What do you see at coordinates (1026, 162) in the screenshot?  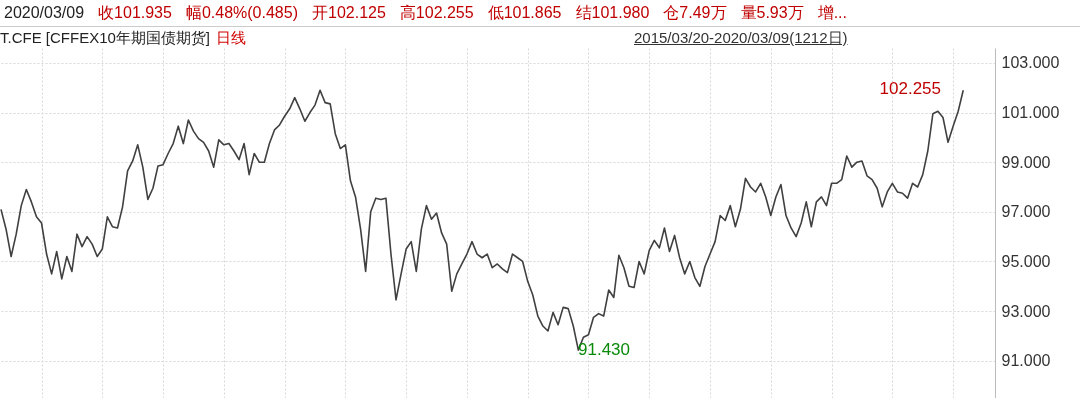 I see `y-tick-label: 99.000` at bounding box center [1026, 162].